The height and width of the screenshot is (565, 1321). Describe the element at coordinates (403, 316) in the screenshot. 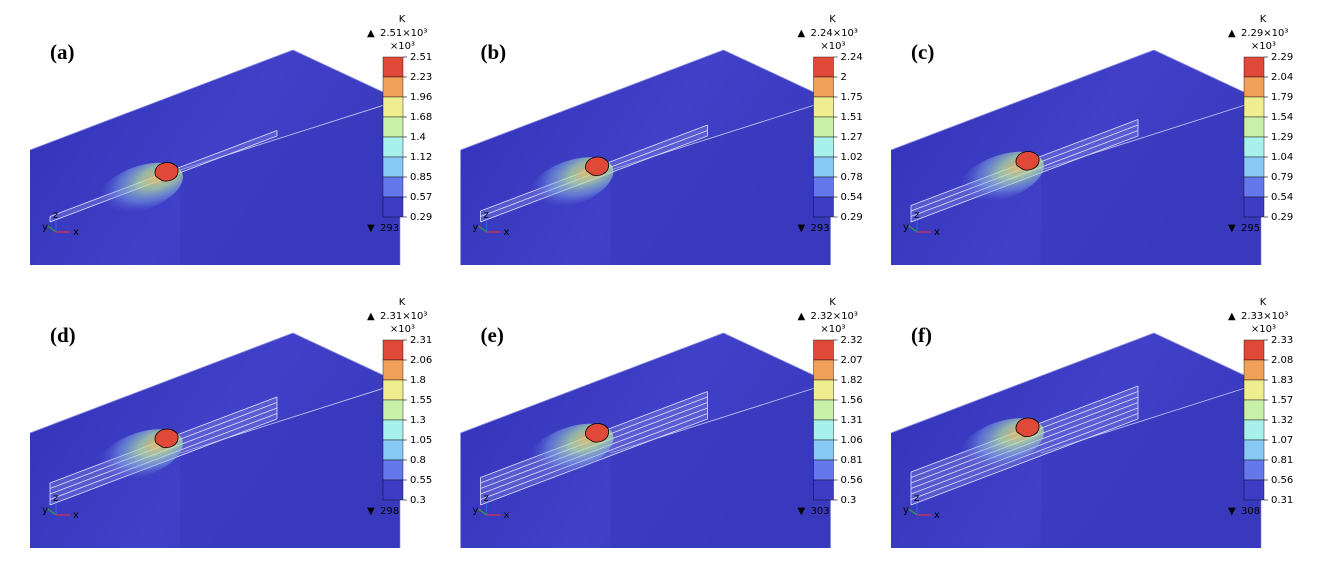

I see `colorbar-max: 2.31×10³` at that location.